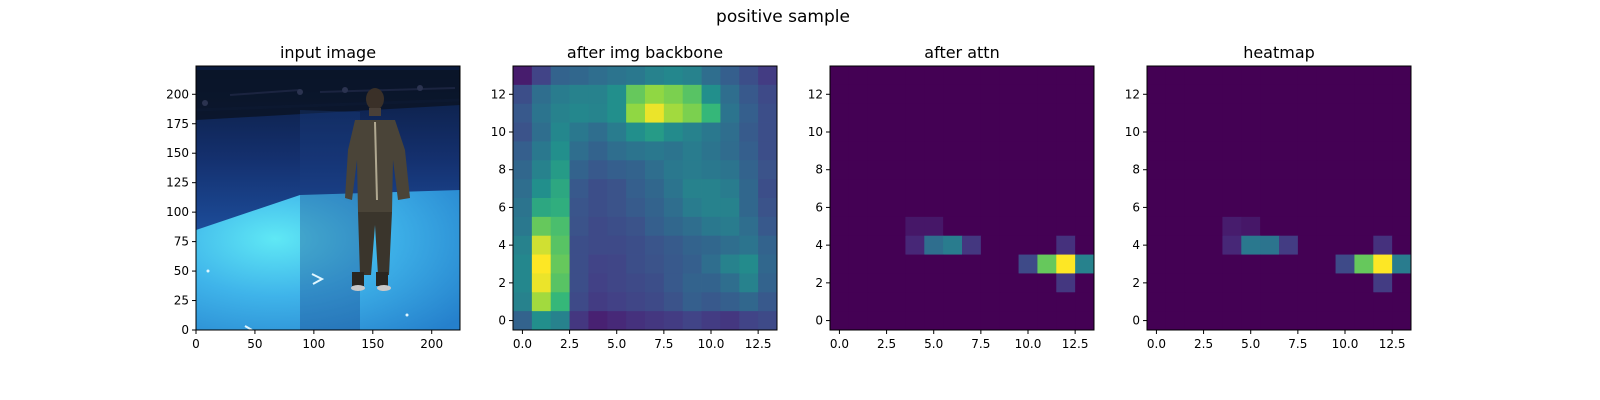 The width and height of the screenshot is (1600, 400). Describe the element at coordinates (1279, 52) in the screenshot. I see `panel-title: heatmap` at that location.